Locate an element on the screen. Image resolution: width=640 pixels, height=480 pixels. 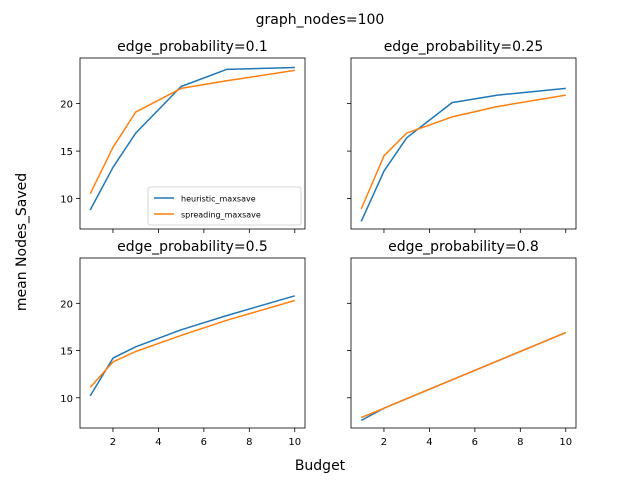
legend-box is located at coordinates (224, 206).